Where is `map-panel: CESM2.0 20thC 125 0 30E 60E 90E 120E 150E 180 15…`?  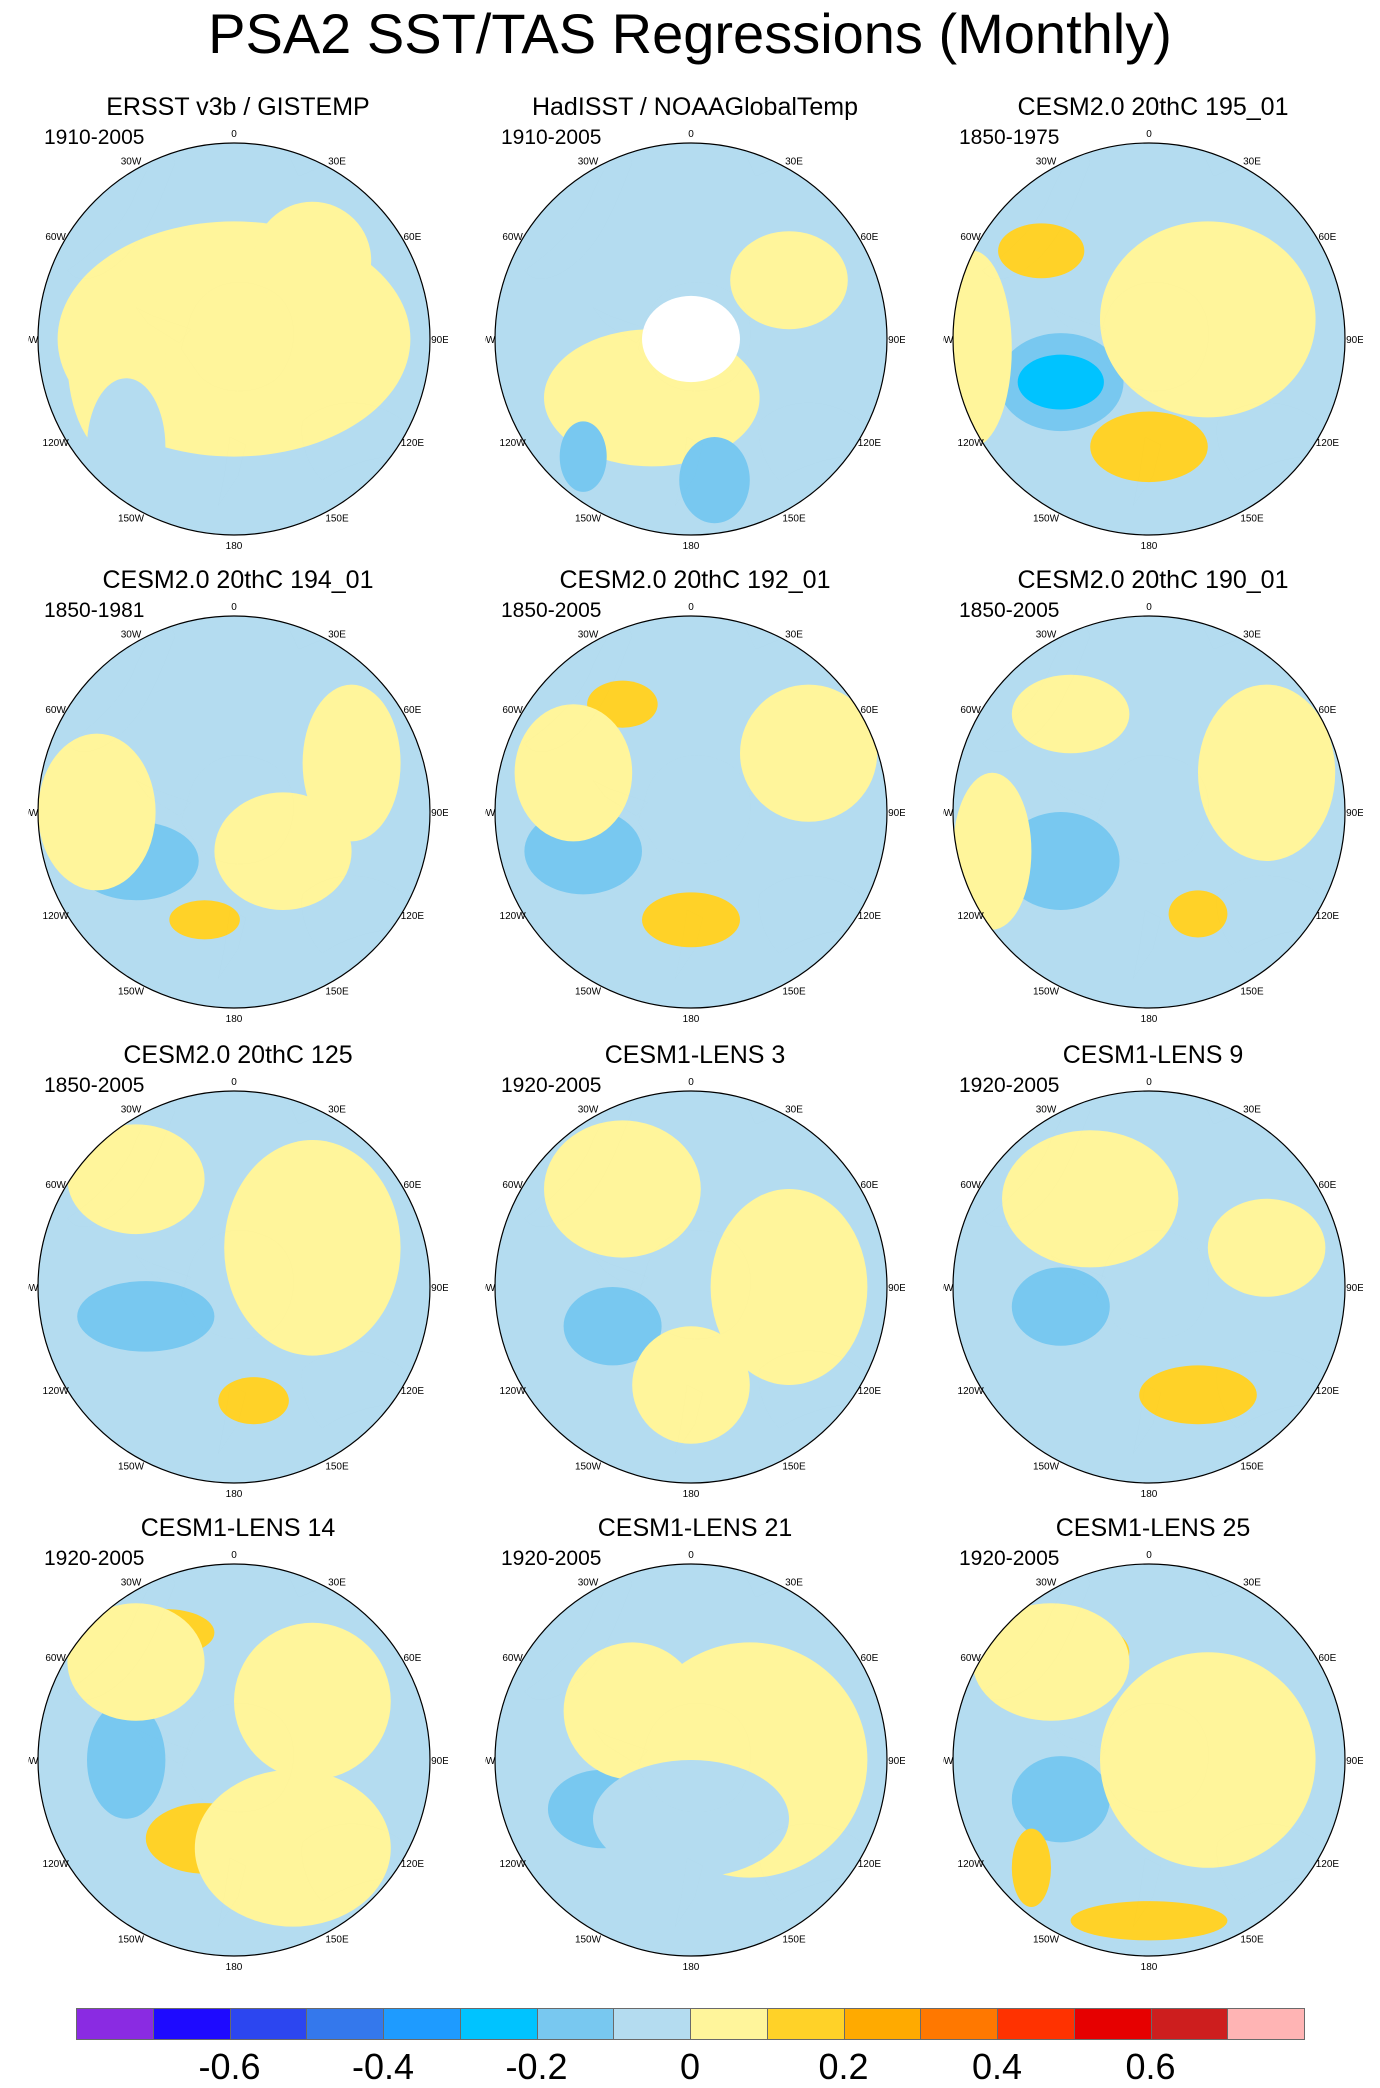
map-panel: CESM2.0 20thC 125 0 30E 60E 90E 120E 150E 180 15… is located at coordinates (238, 1270).